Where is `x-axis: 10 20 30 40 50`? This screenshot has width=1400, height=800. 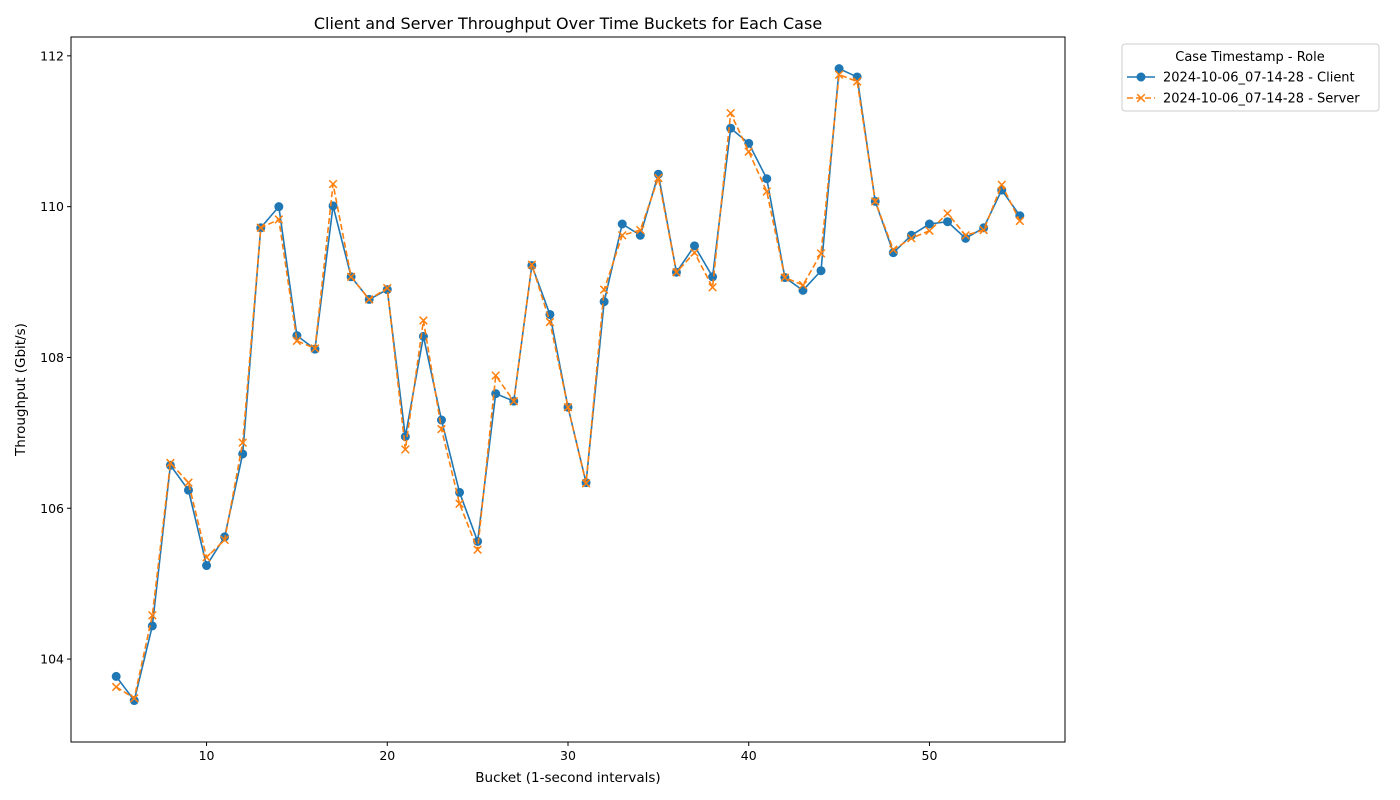
x-axis: 10 20 30 40 50 is located at coordinates (568, 752).